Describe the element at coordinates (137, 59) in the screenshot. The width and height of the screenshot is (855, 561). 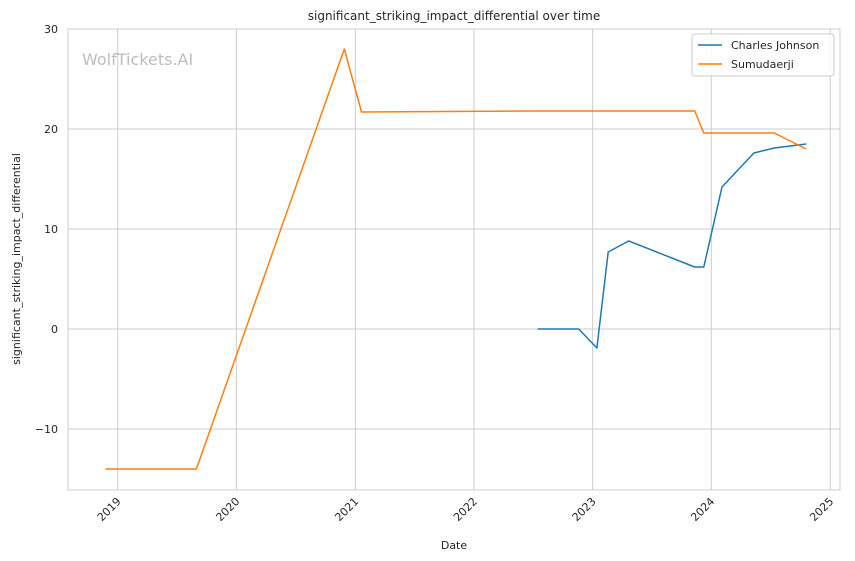
I see `watermark-text: WolfTickets.AI` at that location.